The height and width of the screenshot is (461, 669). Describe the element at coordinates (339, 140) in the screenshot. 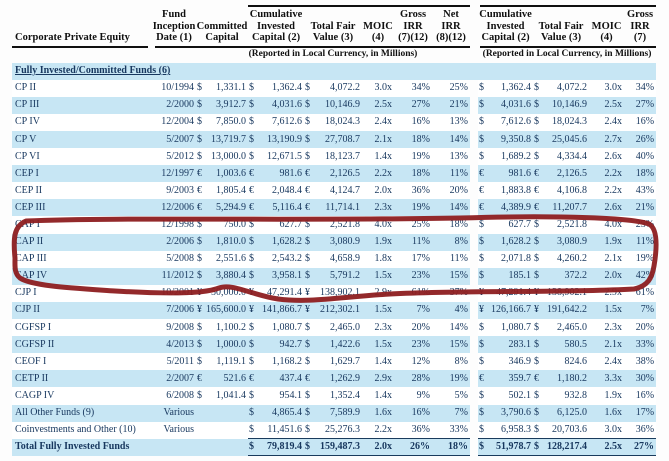

I see `cell-total-fair-value: 27,708.7` at that location.